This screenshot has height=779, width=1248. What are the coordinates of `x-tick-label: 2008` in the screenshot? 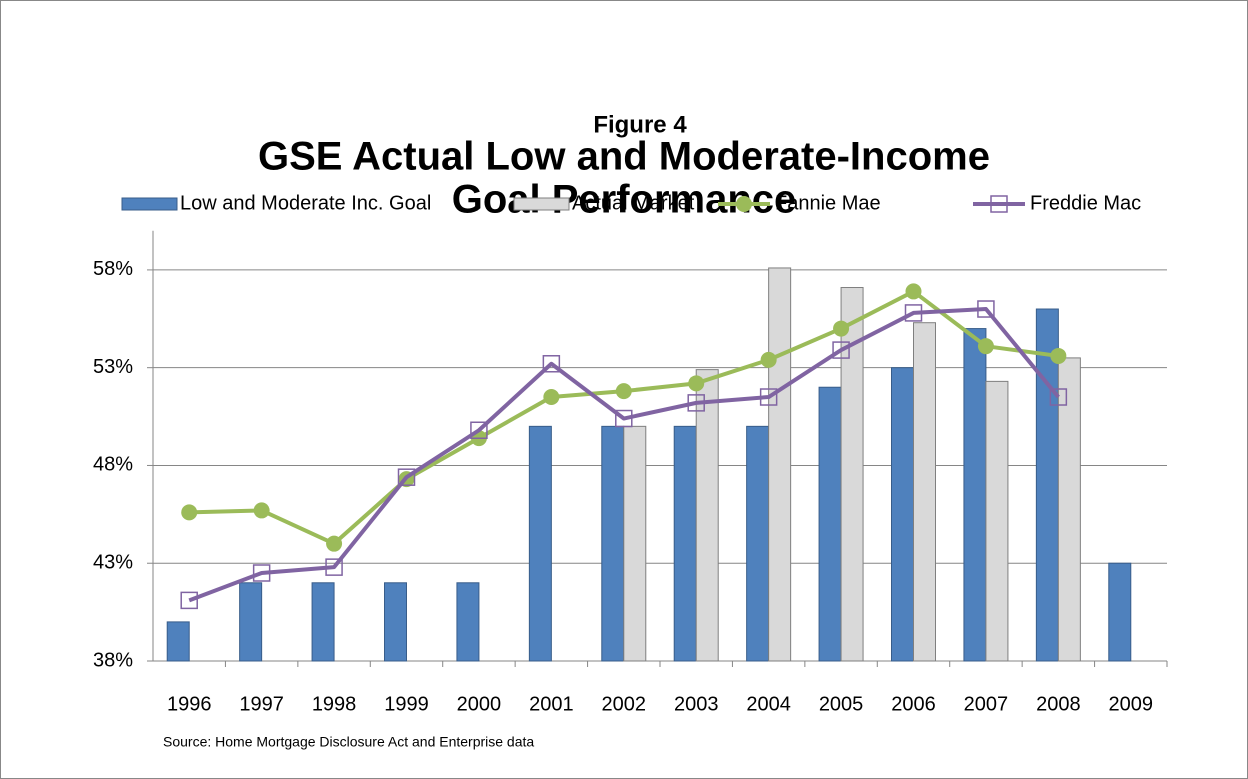 It's located at (1058, 704).